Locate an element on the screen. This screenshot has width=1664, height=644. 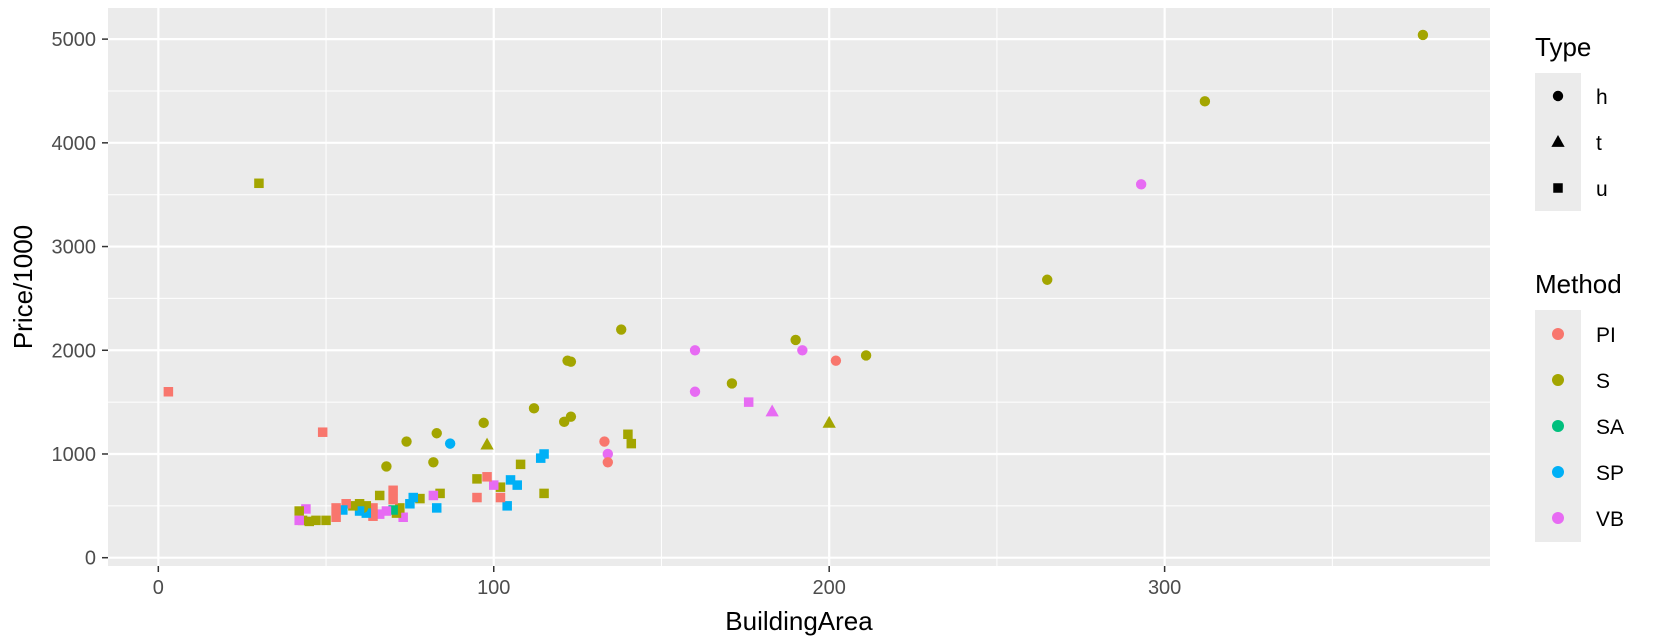
legend-method-label-PI: PI is located at coordinates (1606, 335).